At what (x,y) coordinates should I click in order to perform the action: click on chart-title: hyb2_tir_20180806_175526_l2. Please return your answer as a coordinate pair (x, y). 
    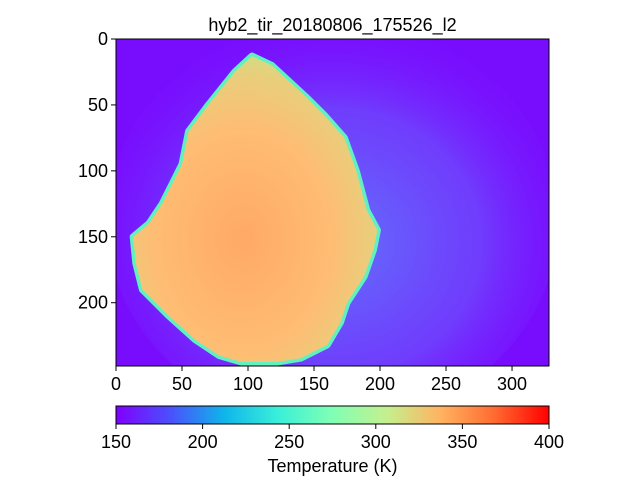
    Looking at the image, I should click on (332, 25).